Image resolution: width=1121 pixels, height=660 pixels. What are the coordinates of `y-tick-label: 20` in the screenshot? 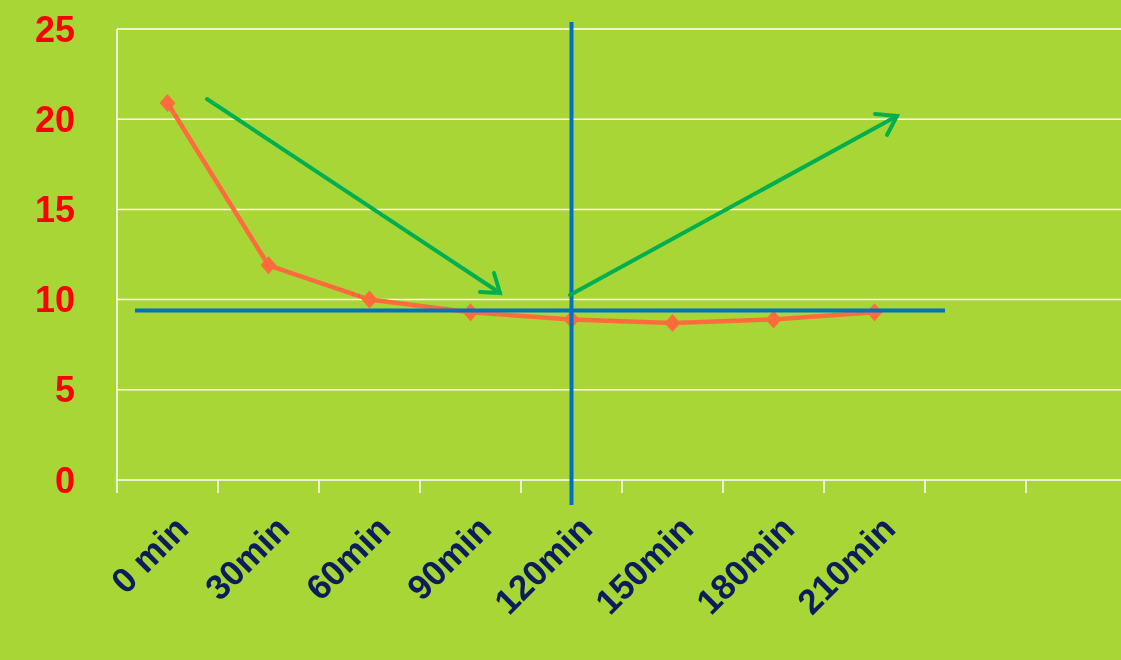 It's located at (54, 119).